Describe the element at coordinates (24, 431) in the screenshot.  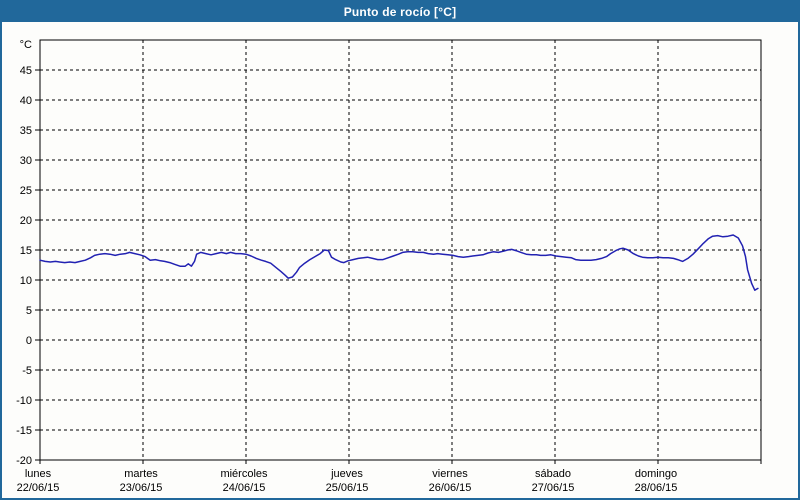
I see `y-tick-label: -15` at that location.